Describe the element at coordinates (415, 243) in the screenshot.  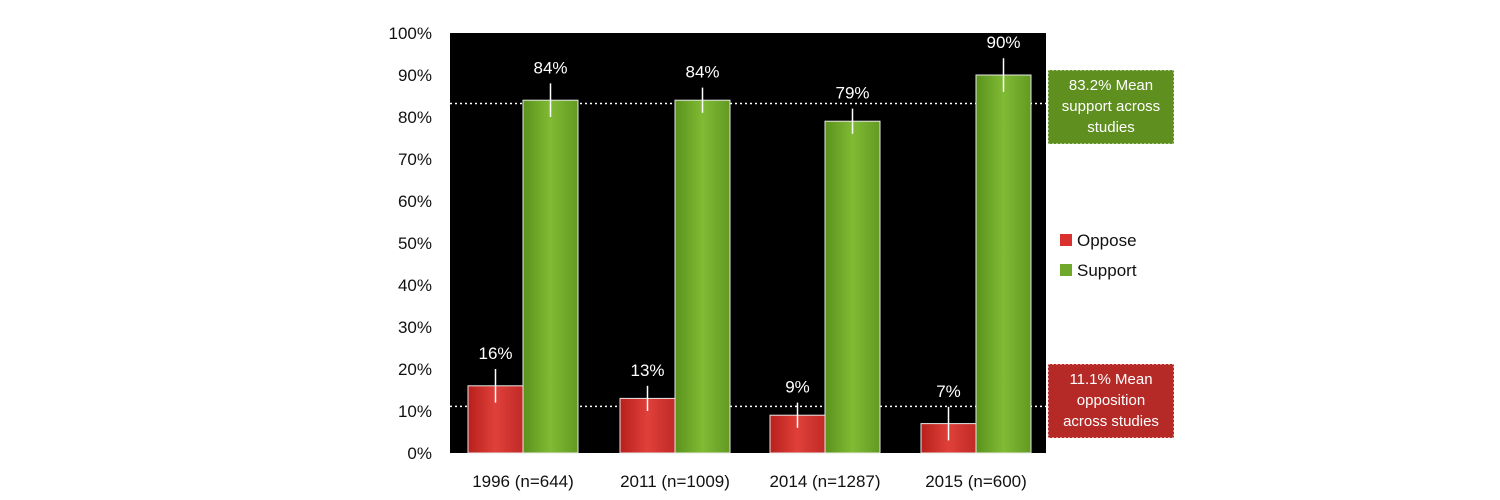
I see `y-tick-label: 50%` at that location.